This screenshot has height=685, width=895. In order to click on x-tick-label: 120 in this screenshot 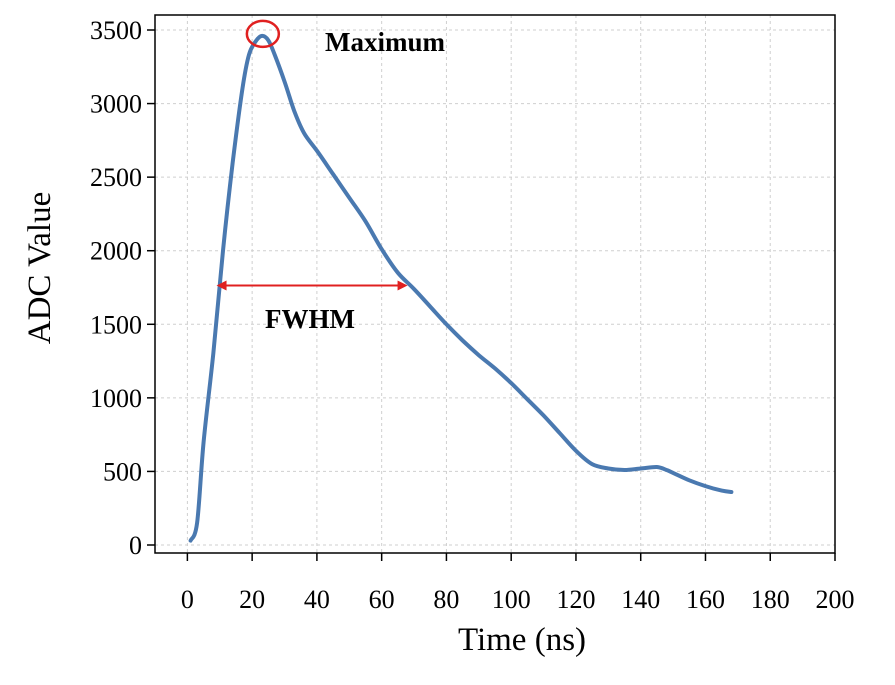, I will do `click(575, 599)`.